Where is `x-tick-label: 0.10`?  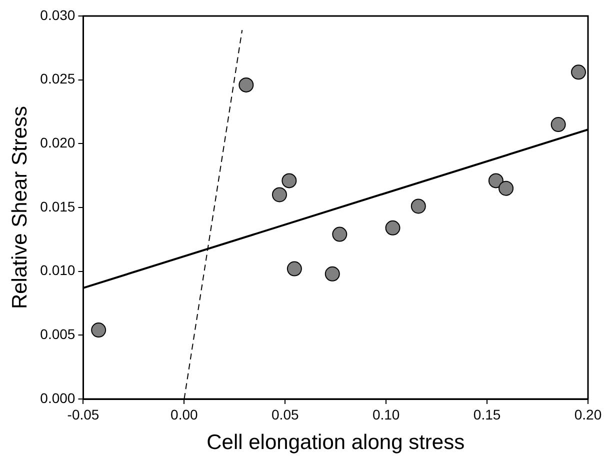
x-tick-label: 0.10 is located at coordinates (386, 414).